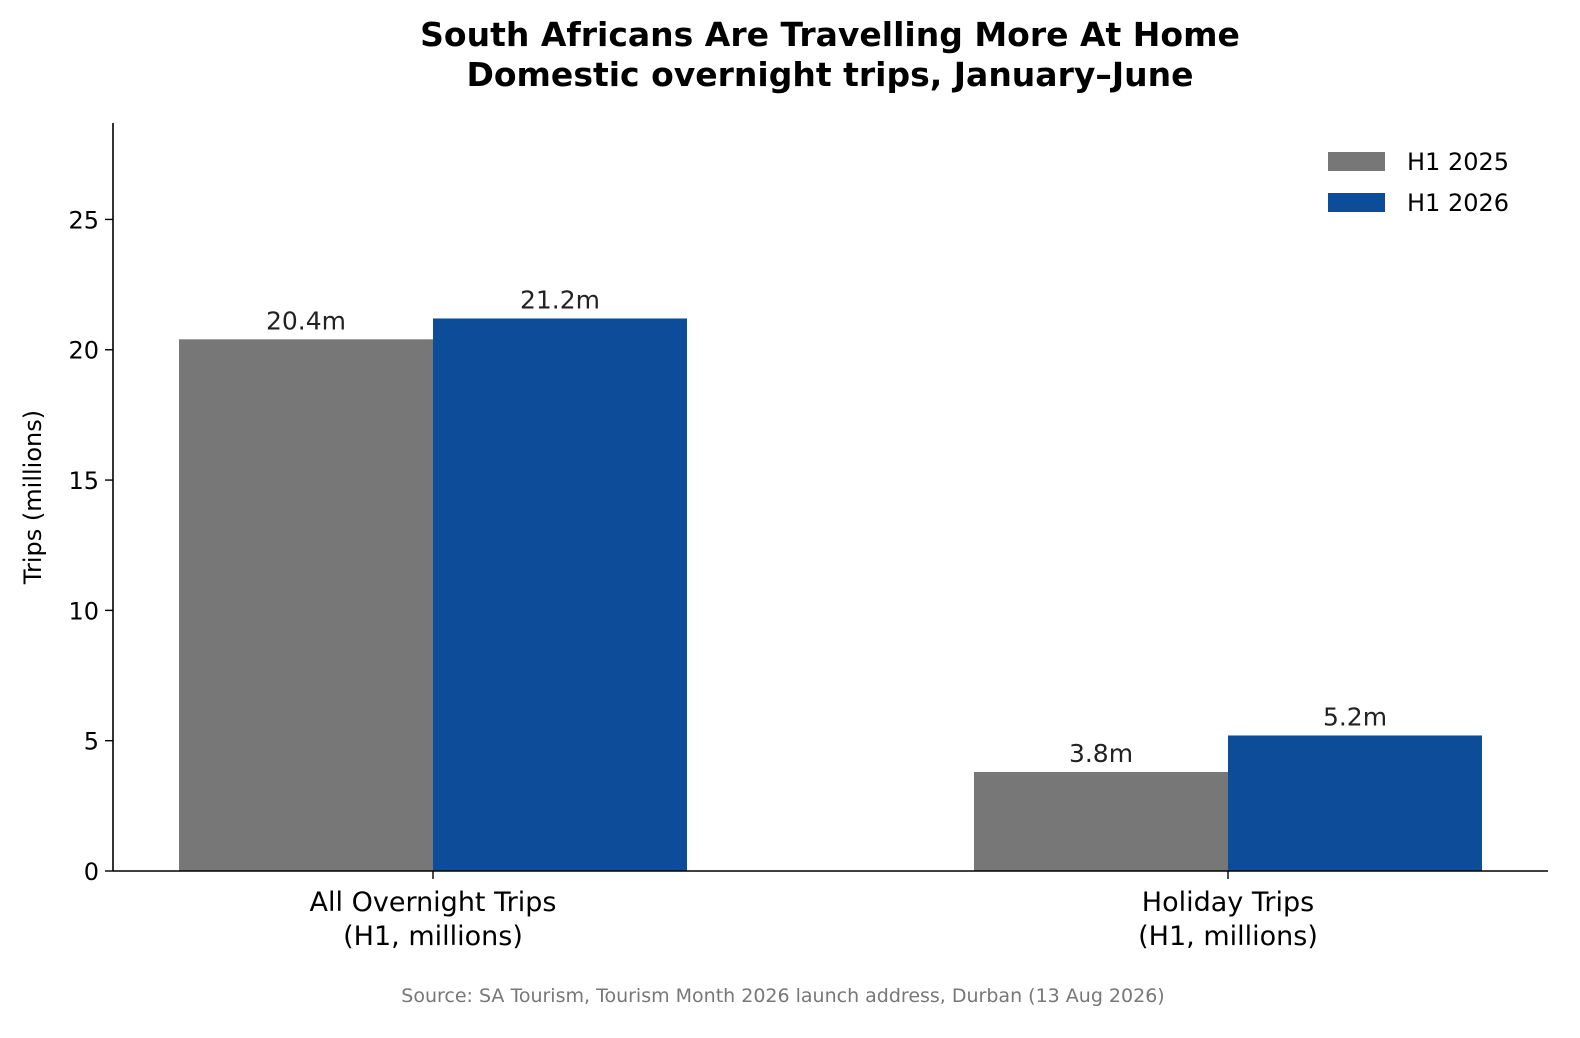 Image resolution: width=1580 pixels, height=1038 pixels. What do you see at coordinates (1228, 902) in the screenshot?
I see `x-tick-label: Holiday Trips` at bounding box center [1228, 902].